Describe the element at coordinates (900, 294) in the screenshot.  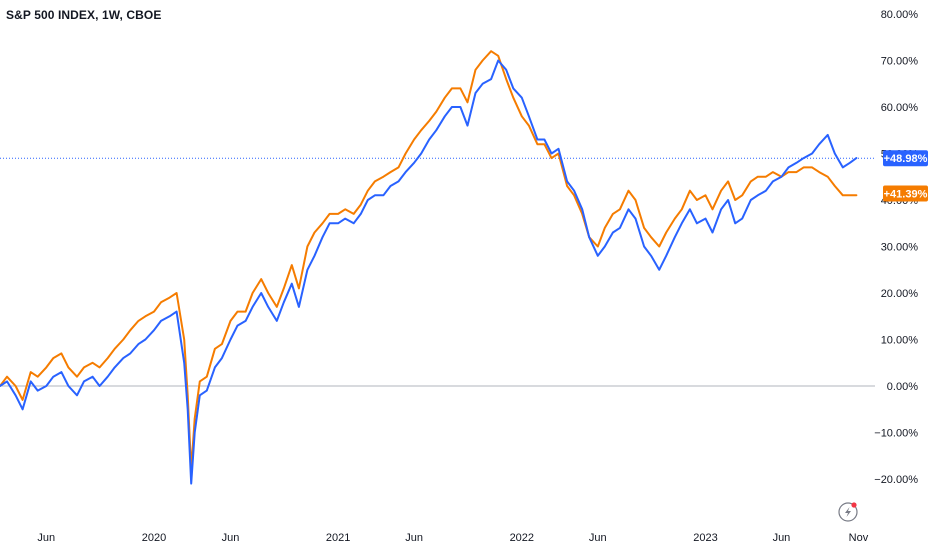
I see `y-tick-label: 20.00%` at that location.